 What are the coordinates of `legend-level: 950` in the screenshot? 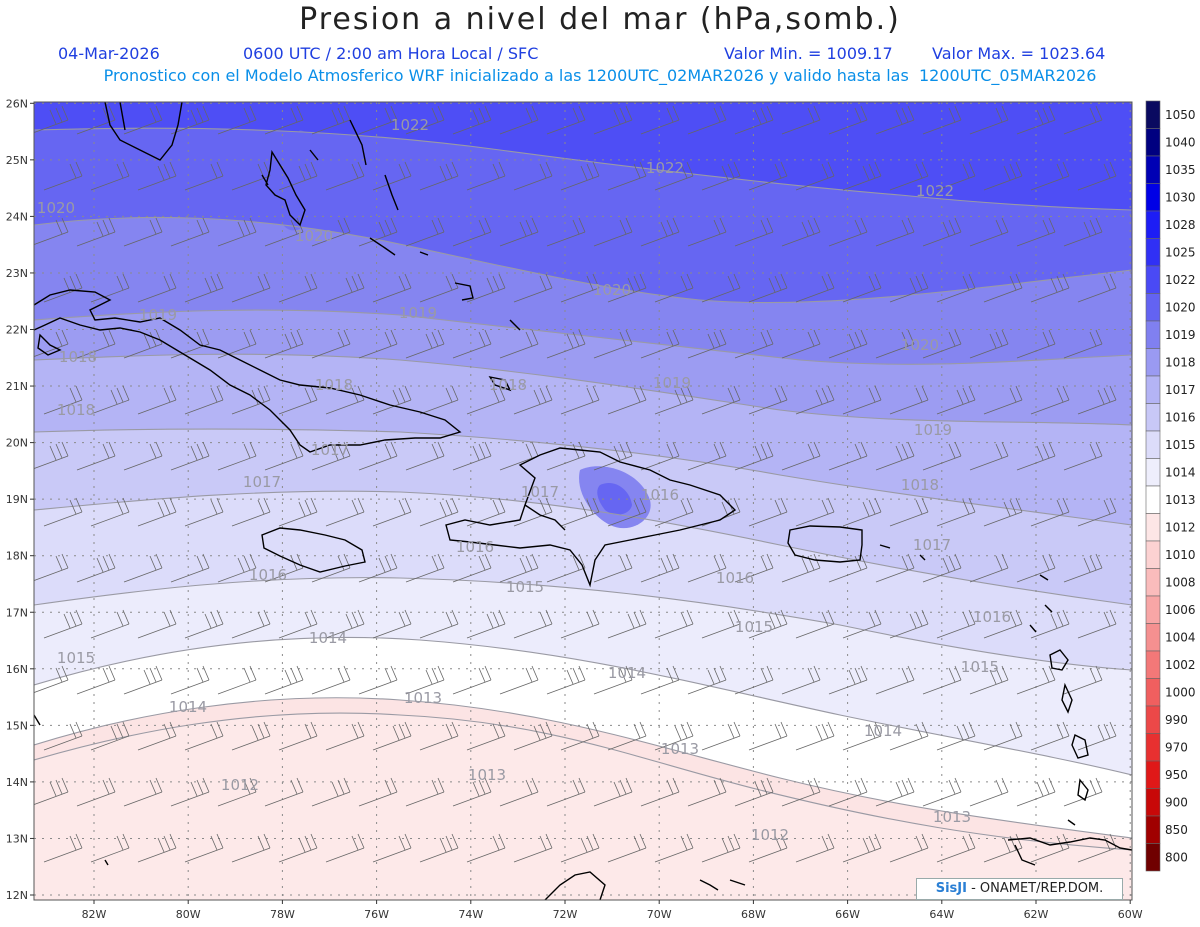 It's located at (1176, 775).